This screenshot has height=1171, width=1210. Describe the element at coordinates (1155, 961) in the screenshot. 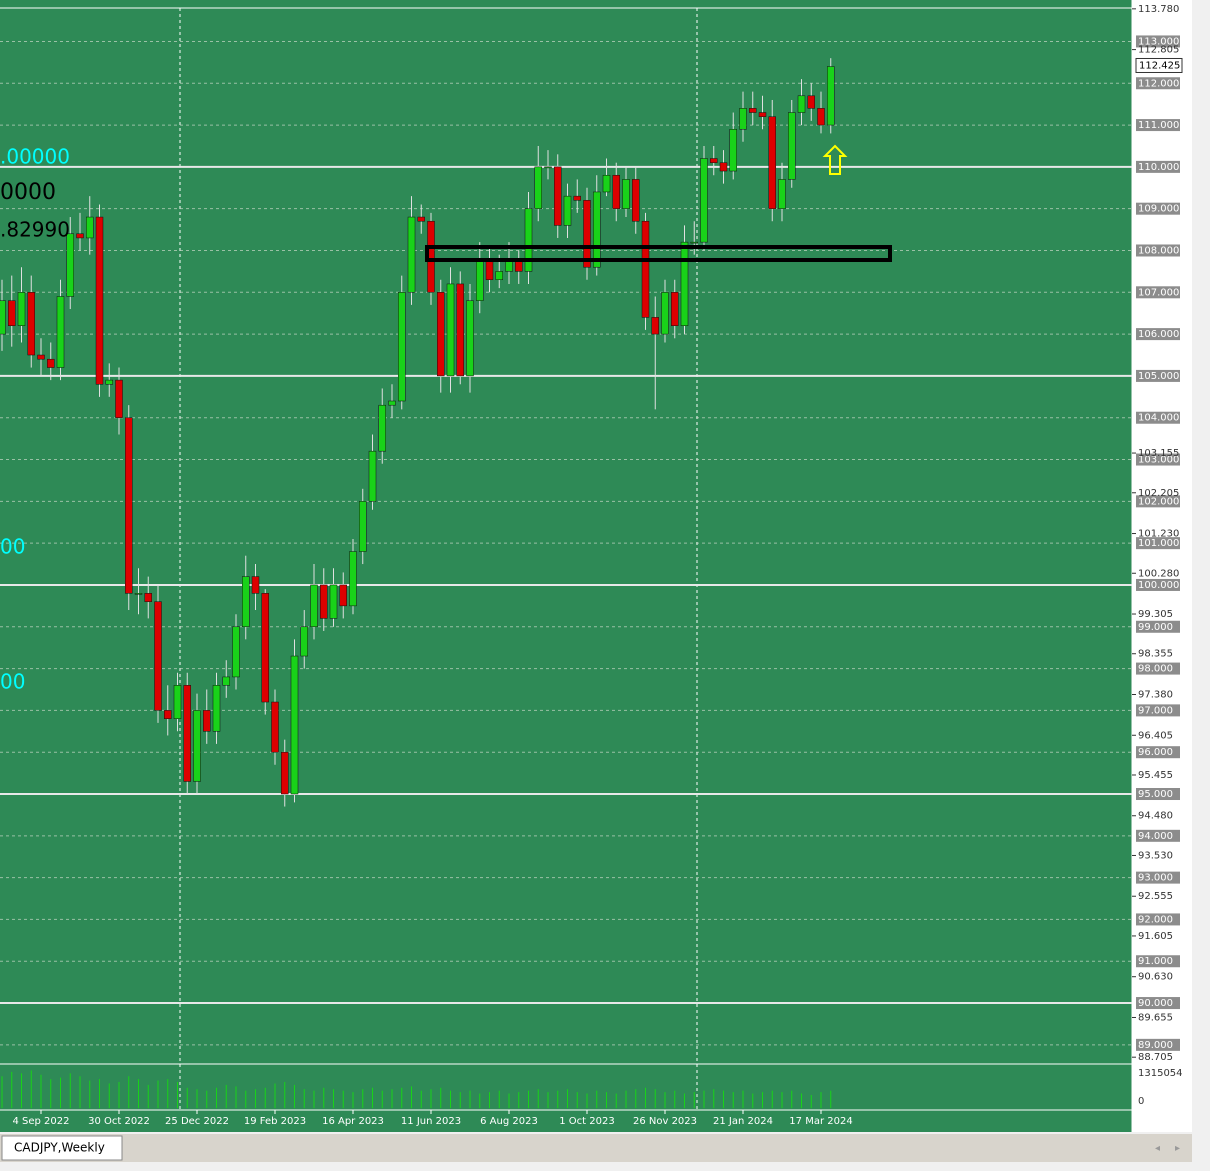

I see `y-tick-label: 91.000` at that location.